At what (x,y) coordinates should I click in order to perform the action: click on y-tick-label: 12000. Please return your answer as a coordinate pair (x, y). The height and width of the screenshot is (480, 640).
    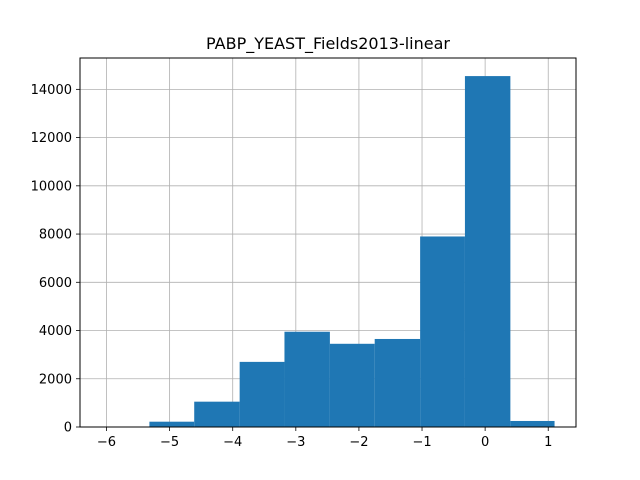
    Looking at the image, I should click on (51, 138).